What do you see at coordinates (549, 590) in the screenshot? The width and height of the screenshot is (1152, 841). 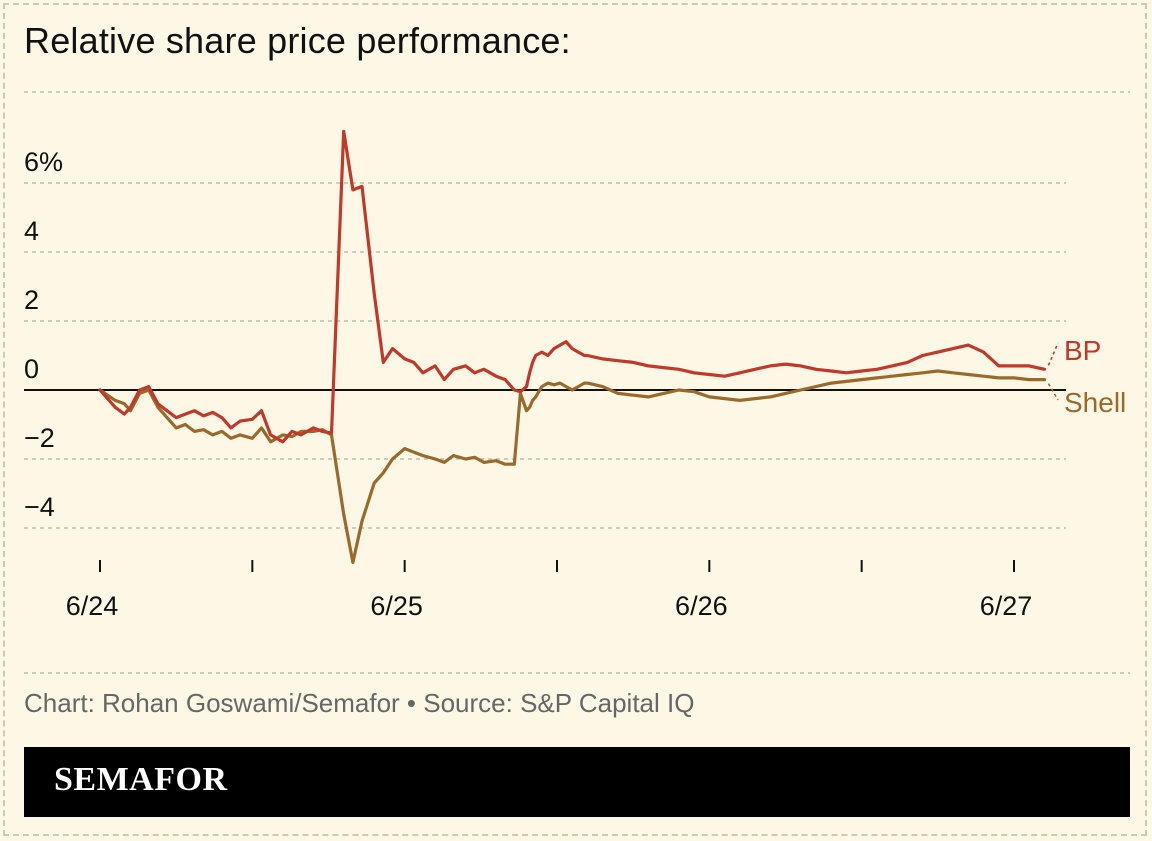 I see `x-axis-ticks: 6/24 6/25 6/26 6/27` at bounding box center [549, 590].